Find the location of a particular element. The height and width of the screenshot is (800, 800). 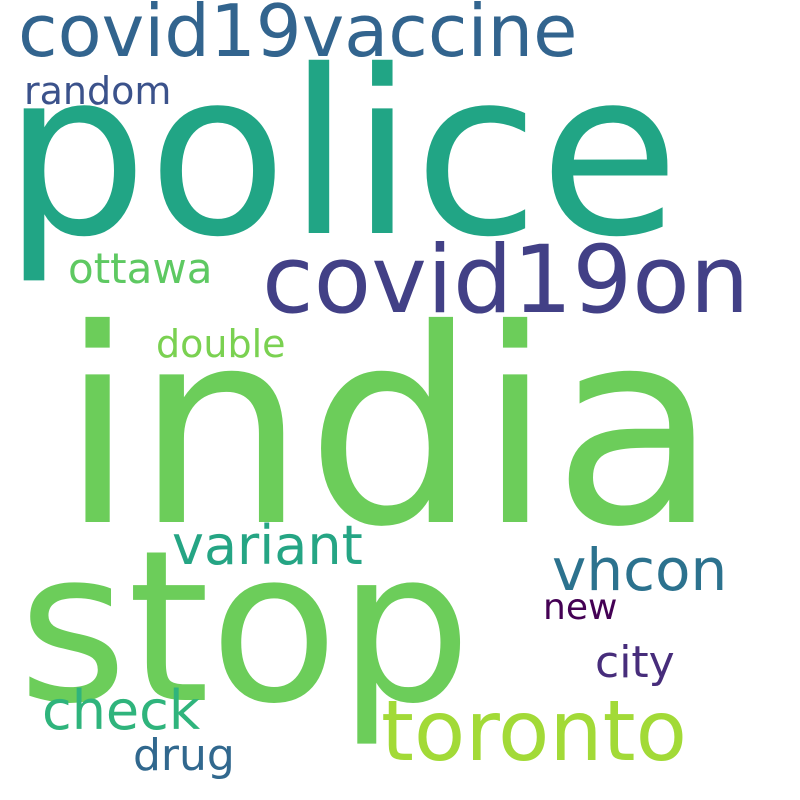

word-variant: variant is located at coordinates (267, 545).